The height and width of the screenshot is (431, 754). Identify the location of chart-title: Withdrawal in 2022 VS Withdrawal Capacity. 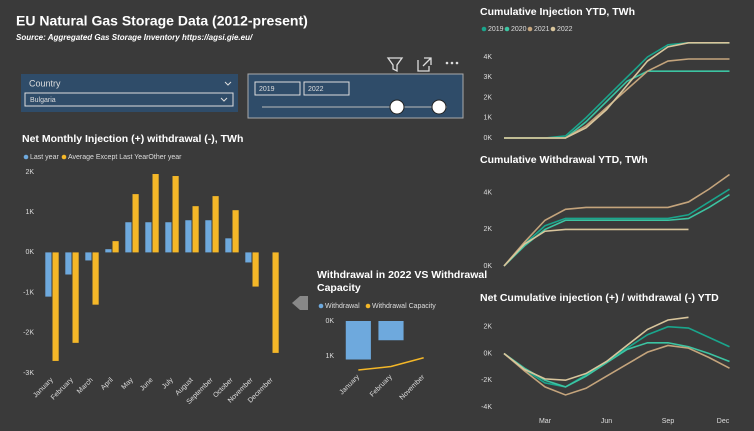
(402, 281).